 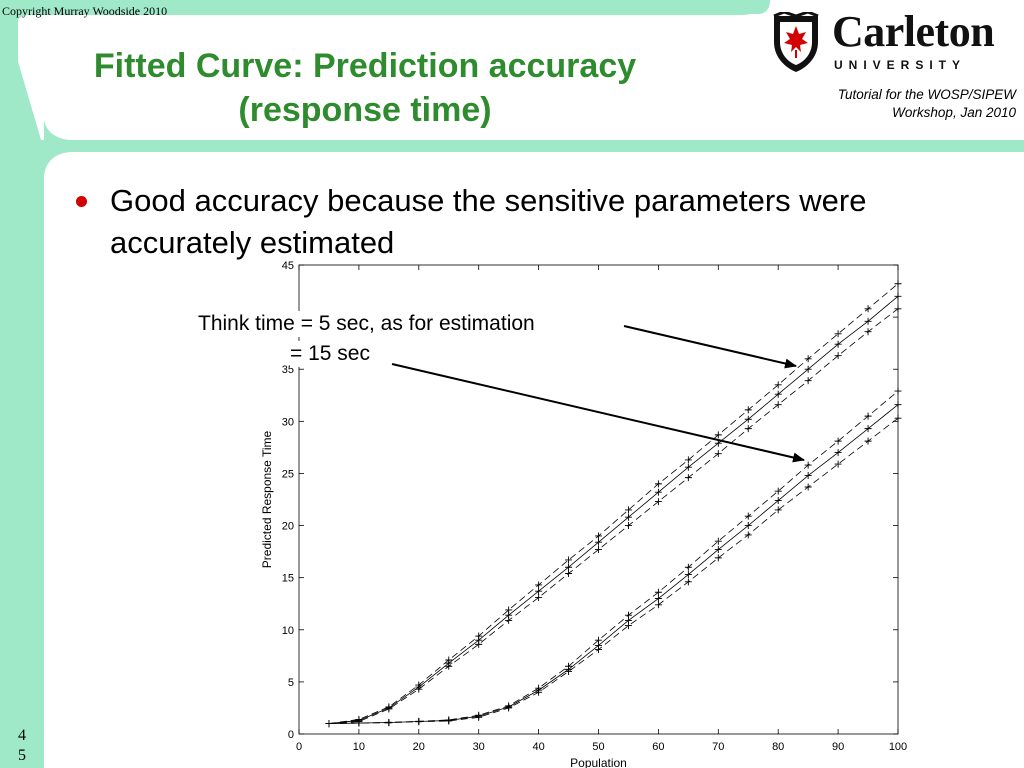 What do you see at coordinates (81, 201) in the screenshot?
I see `bullet-dot` at bounding box center [81, 201].